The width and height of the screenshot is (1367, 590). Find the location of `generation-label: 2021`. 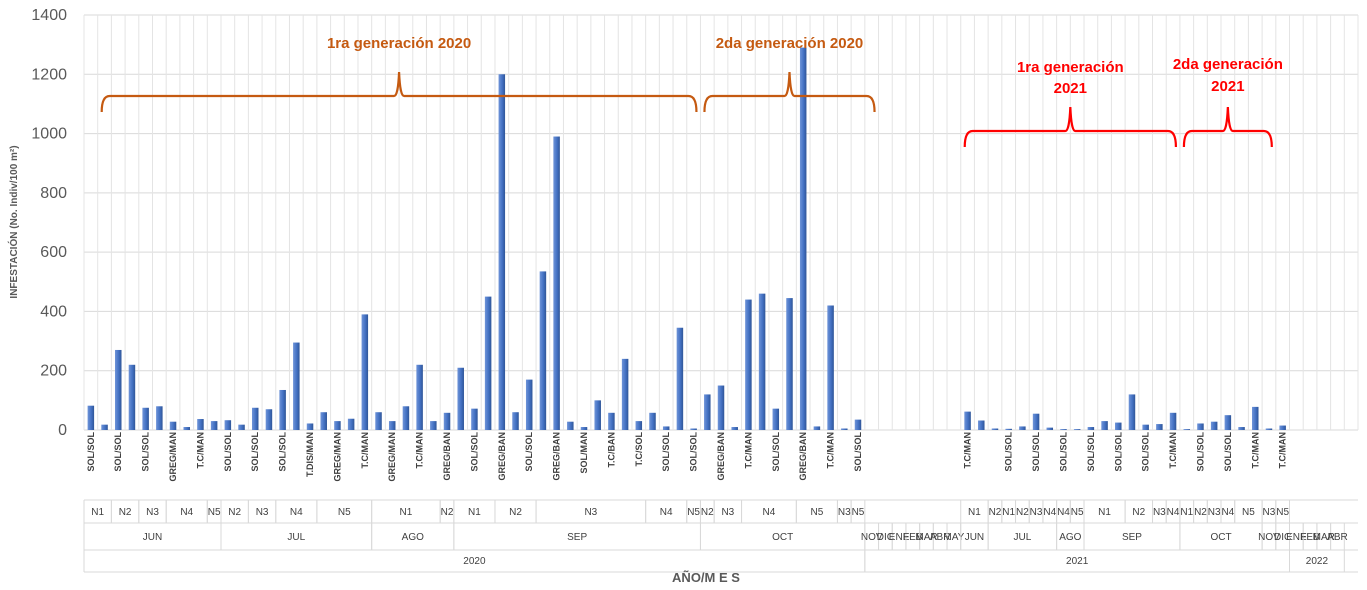

generation-label: 2021 is located at coordinates (1070, 88).